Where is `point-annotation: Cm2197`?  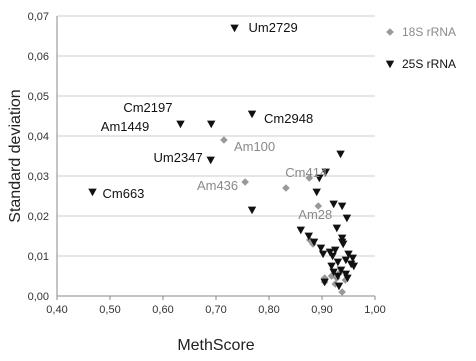 point-annotation: Cm2197 is located at coordinates (147, 107).